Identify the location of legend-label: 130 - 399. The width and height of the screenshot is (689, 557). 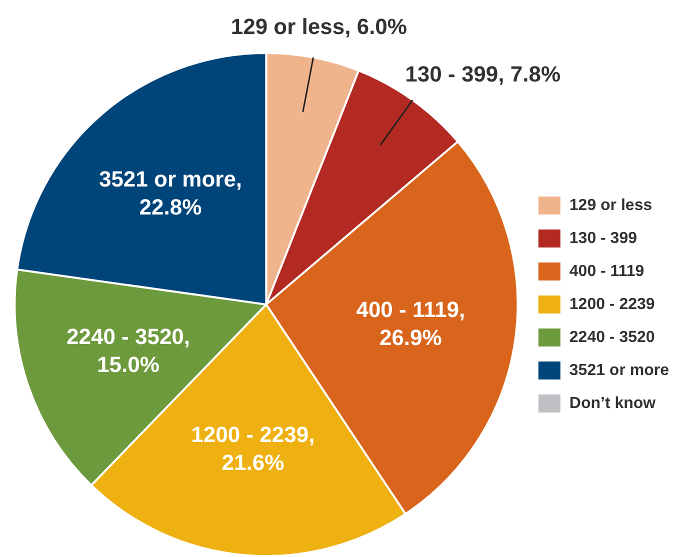
(603, 238).